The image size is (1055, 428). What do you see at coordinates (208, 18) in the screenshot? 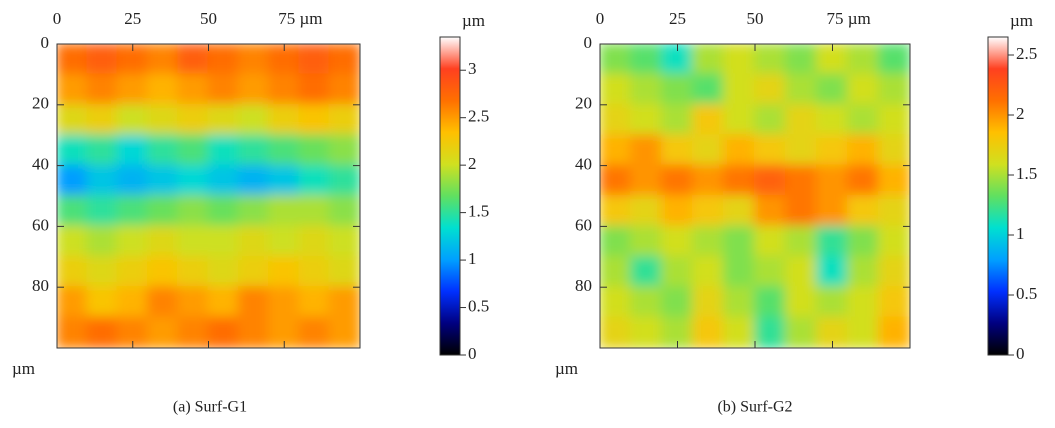
I see `x-tick-label: 50` at bounding box center [208, 18].